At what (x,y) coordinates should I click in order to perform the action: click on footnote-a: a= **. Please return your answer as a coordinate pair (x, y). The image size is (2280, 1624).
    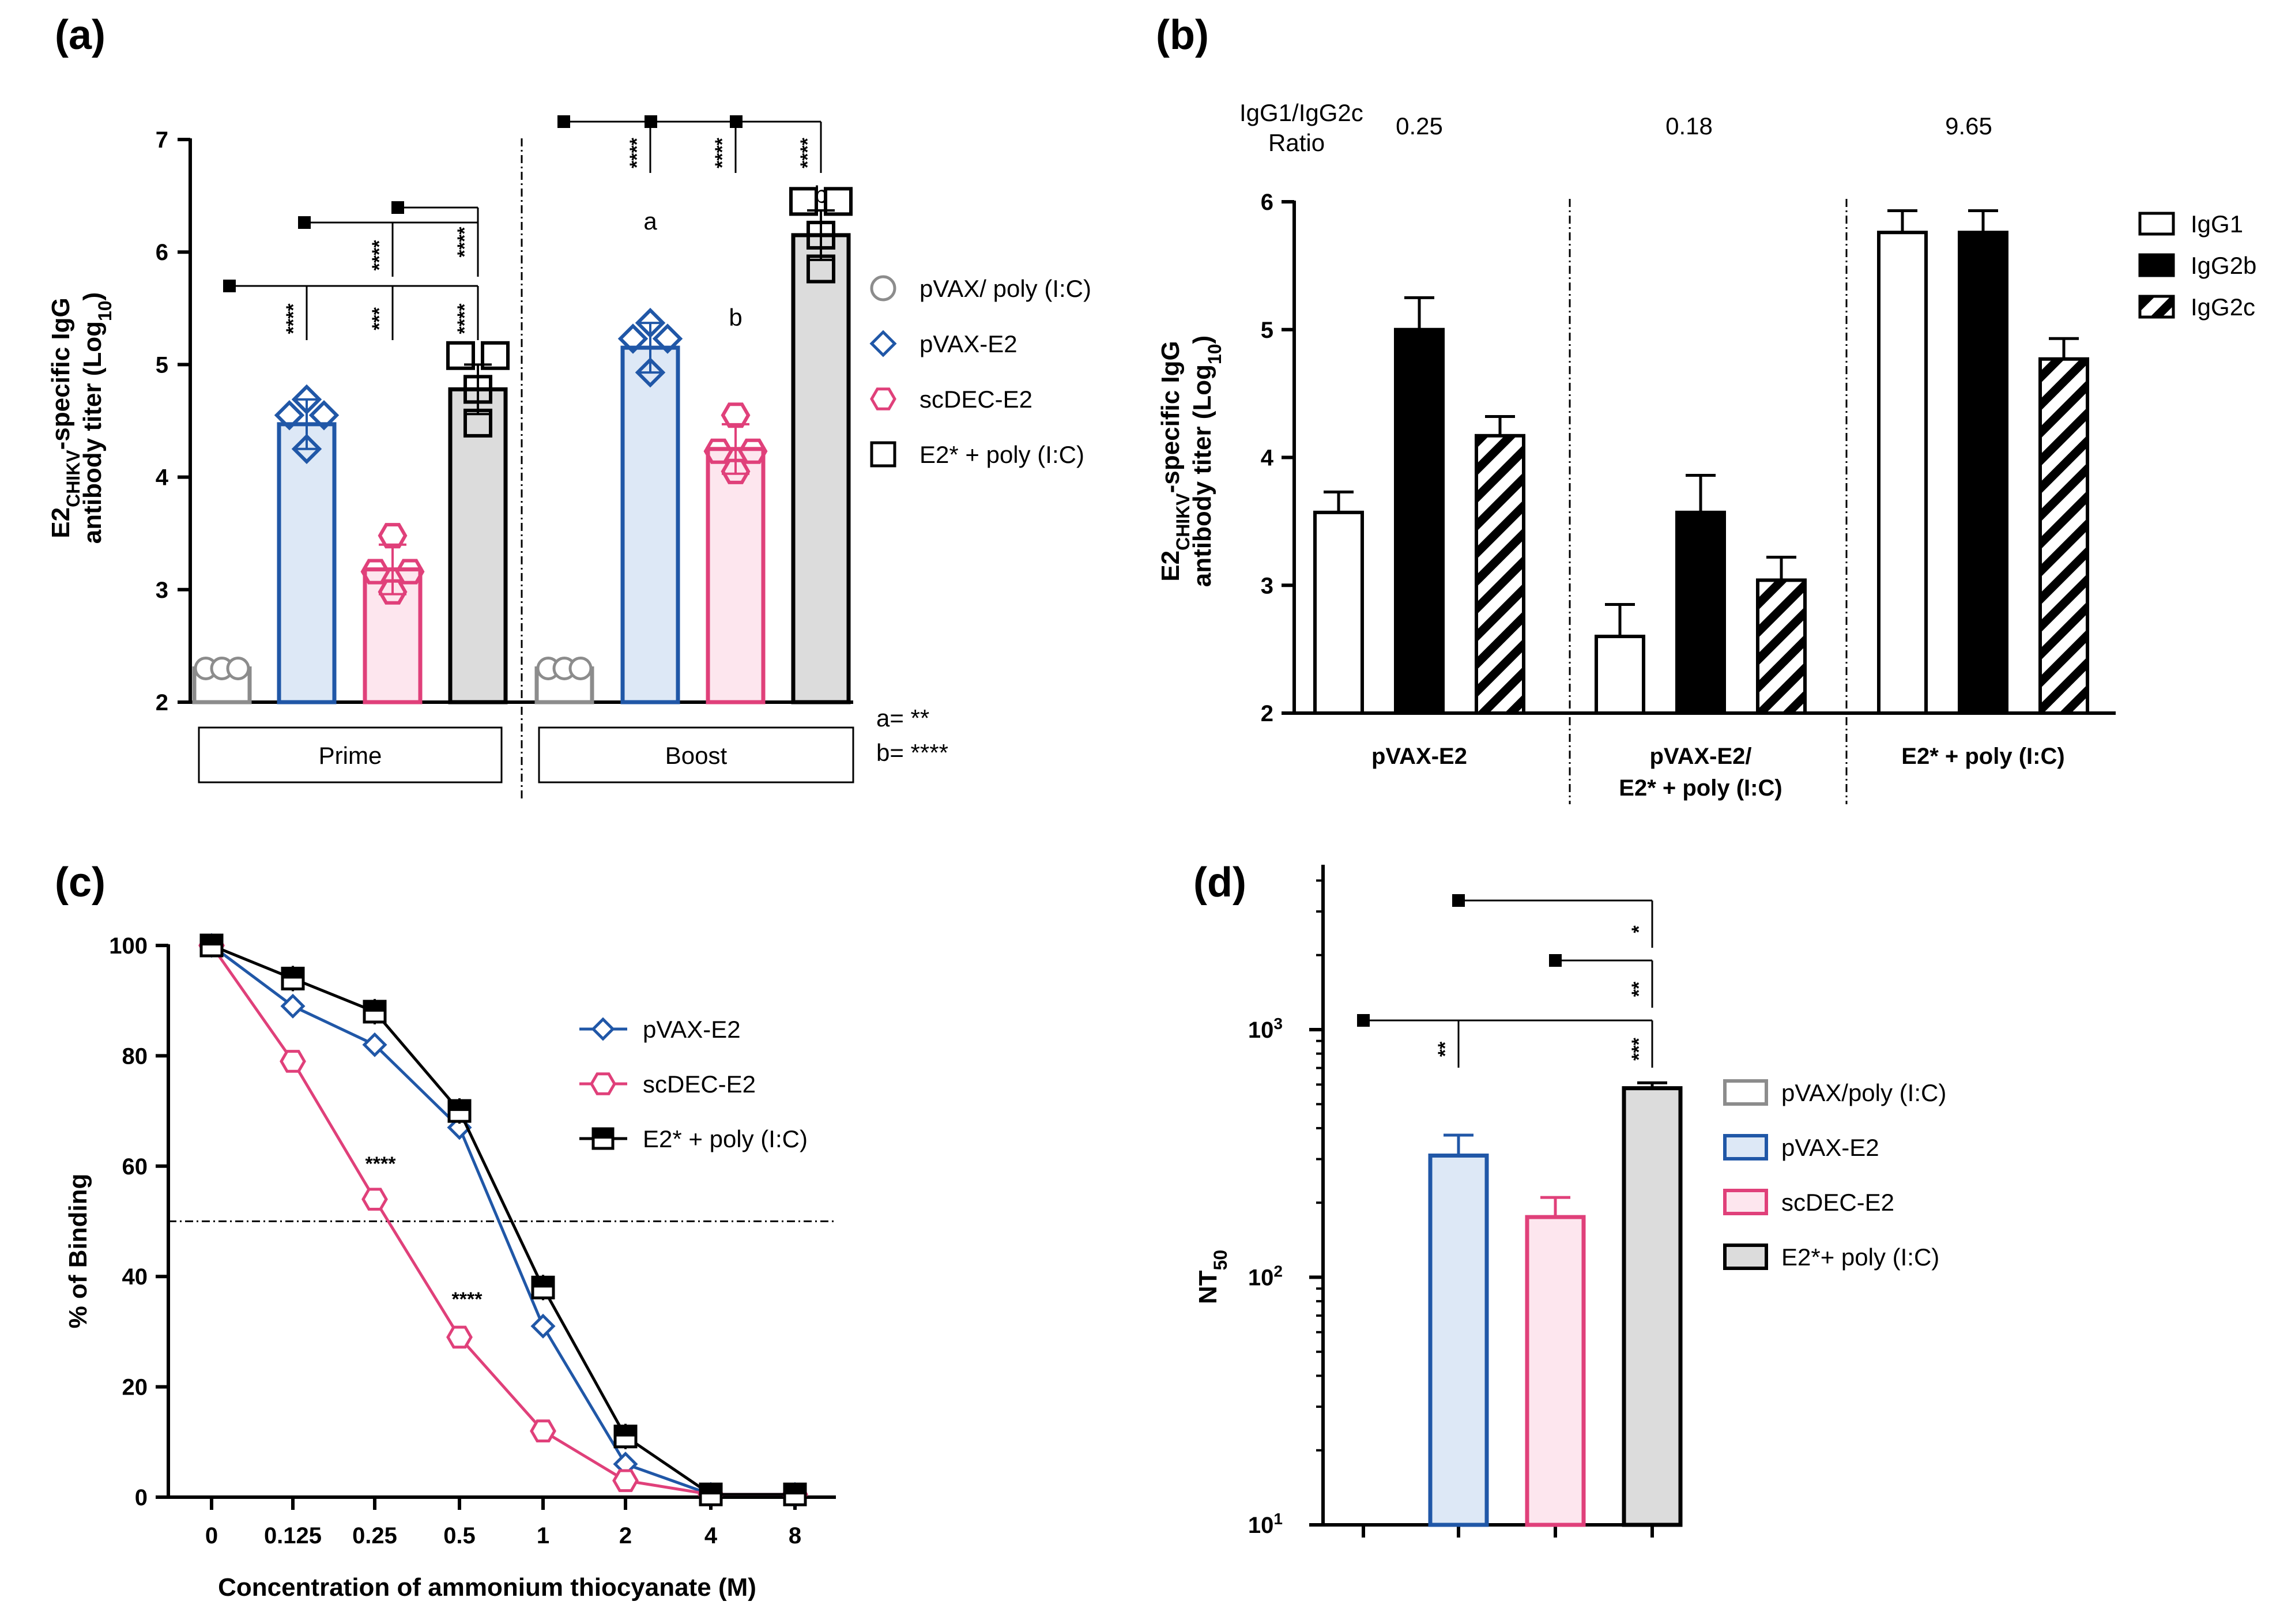
    Looking at the image, I should click on (902, 718).